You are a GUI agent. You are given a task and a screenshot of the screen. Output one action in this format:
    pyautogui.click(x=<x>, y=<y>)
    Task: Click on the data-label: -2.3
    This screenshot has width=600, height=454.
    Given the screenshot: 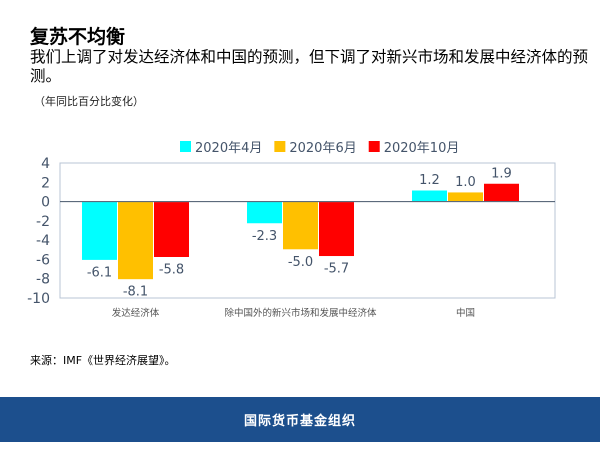 What is the action you would take?
    pyautogui.click(x=264, y=236)
    